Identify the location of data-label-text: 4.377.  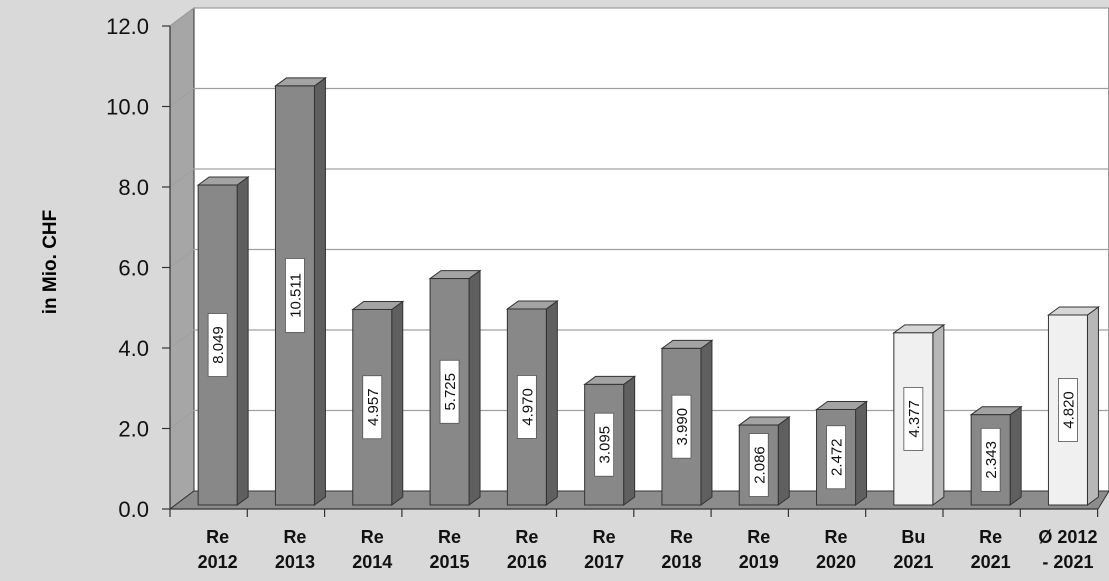
(914, 419).